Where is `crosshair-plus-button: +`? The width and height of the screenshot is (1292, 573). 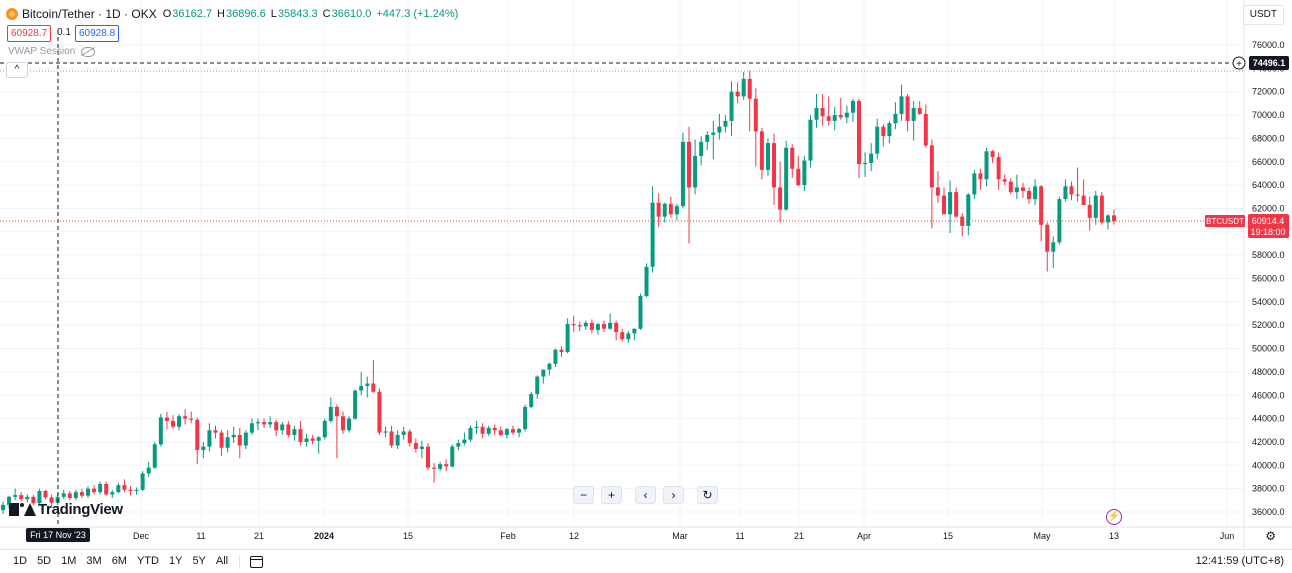 crosshair-plus-button: + is located at coordinates (1239, 63).